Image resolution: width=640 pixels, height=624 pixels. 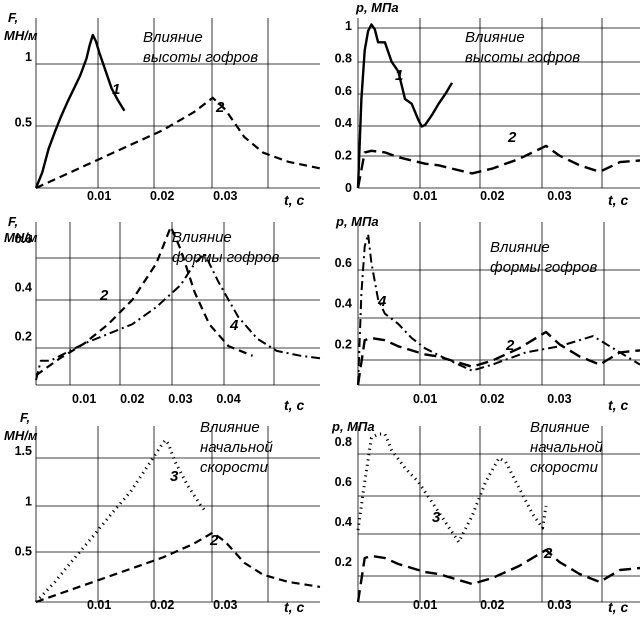 I want to click on x-tick-label: 0.04, so click(x=228, y=399).